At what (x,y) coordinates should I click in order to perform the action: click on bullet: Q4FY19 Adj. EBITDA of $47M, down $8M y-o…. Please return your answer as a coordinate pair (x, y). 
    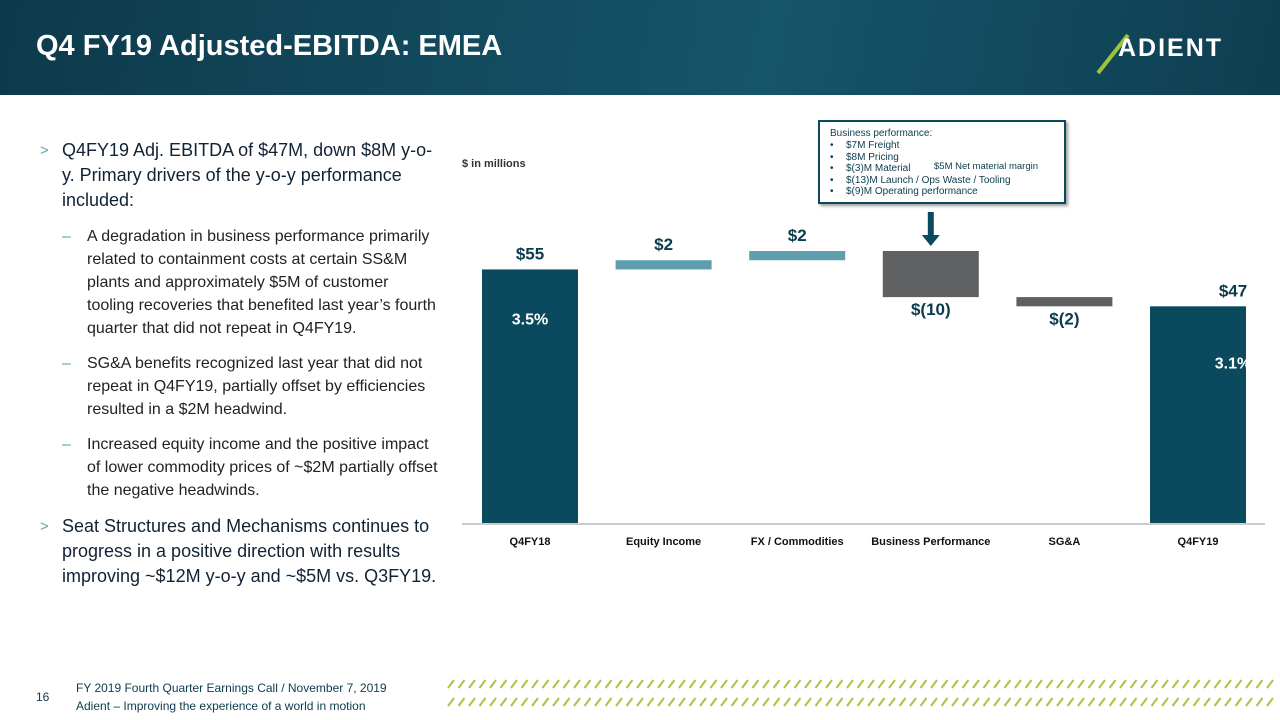
    Looking at the image, I should click on (240, 175).